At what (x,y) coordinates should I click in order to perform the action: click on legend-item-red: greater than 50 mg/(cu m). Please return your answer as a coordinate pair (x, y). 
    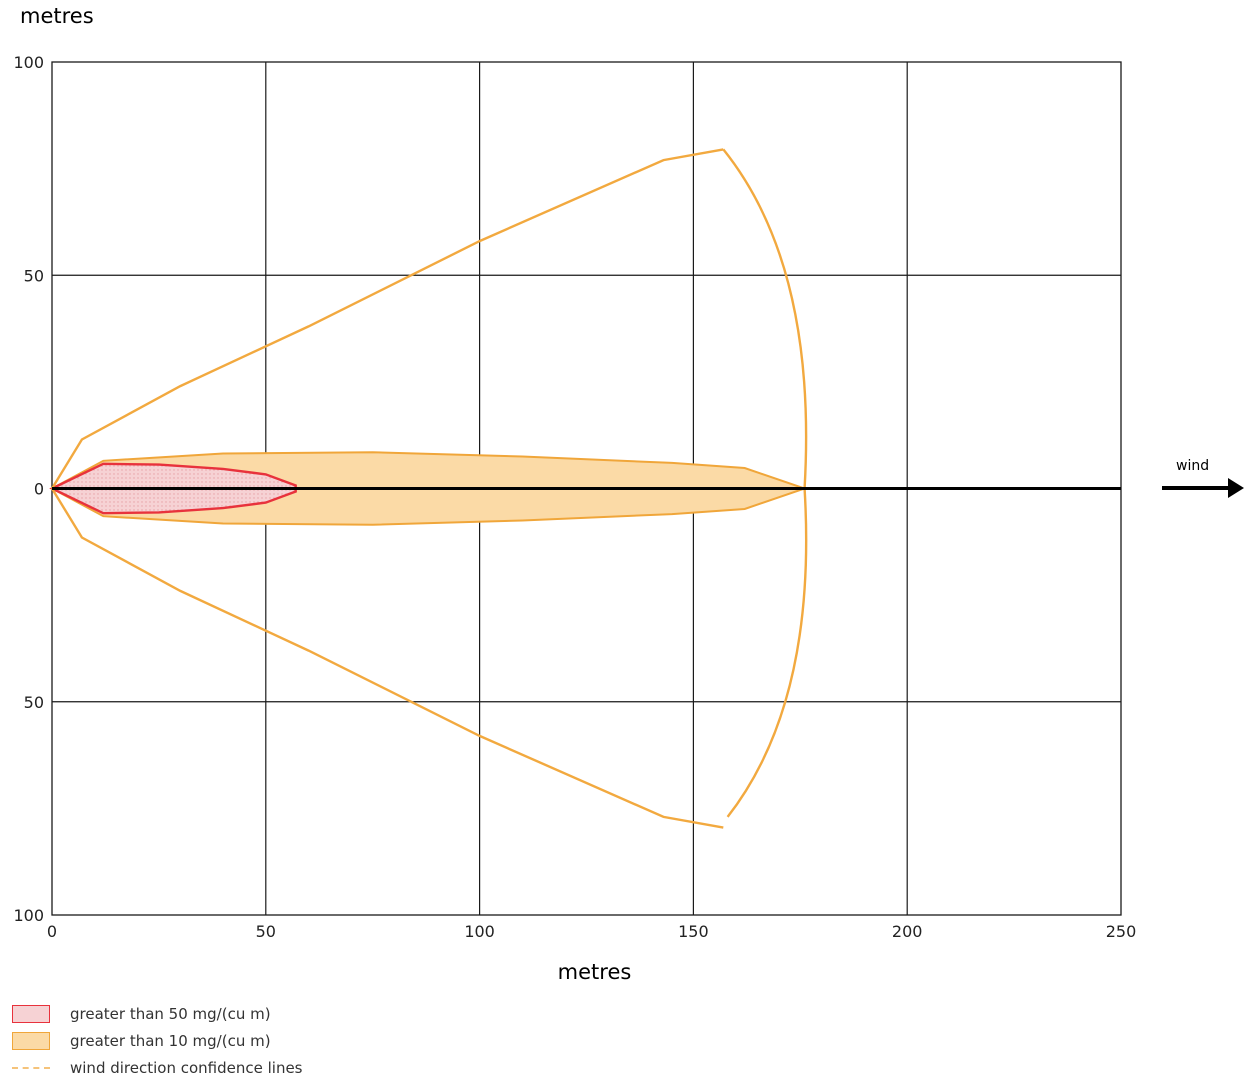
    Looking at the image, I should click on (157, 1013).